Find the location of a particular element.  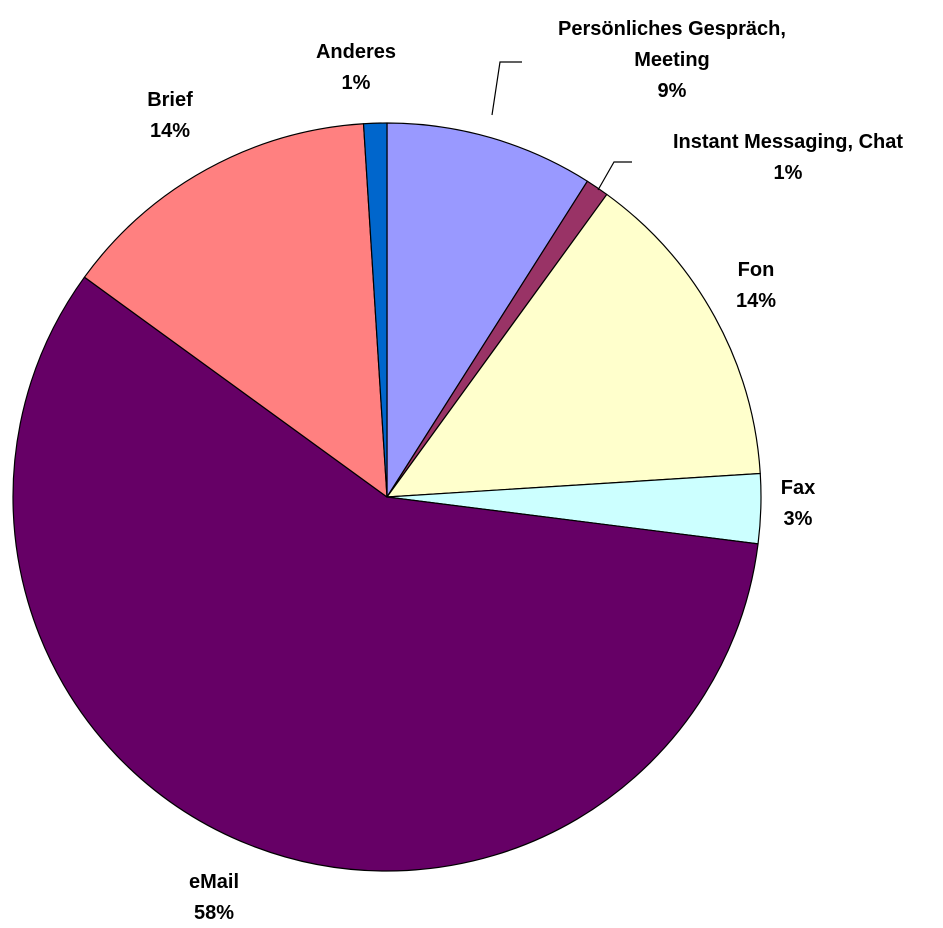

leader-line-personliches-gesprach-meeting is located at coordinates (506, 88).